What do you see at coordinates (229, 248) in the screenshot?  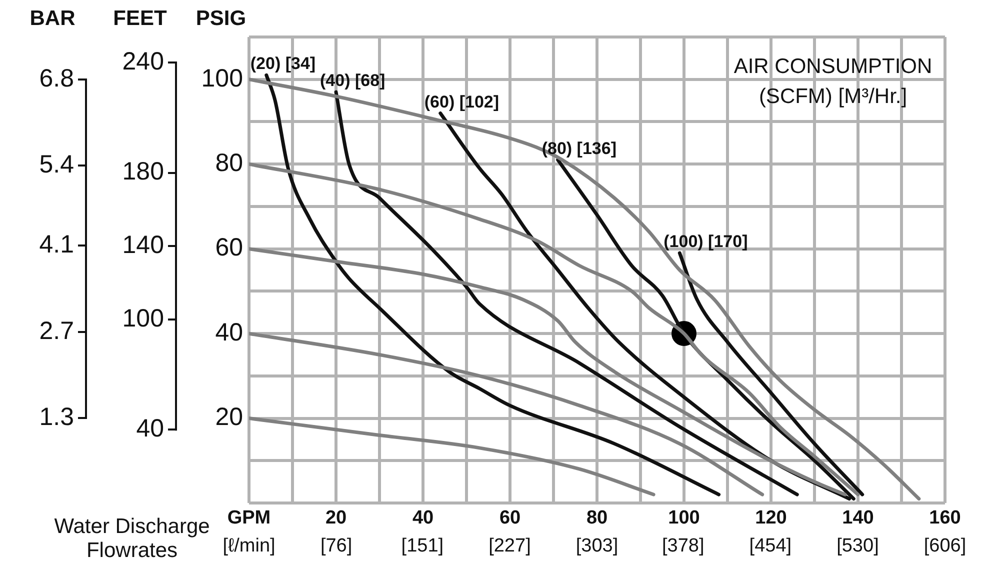 I see `y-tick-label: 60` at bounding box center [229, 248].